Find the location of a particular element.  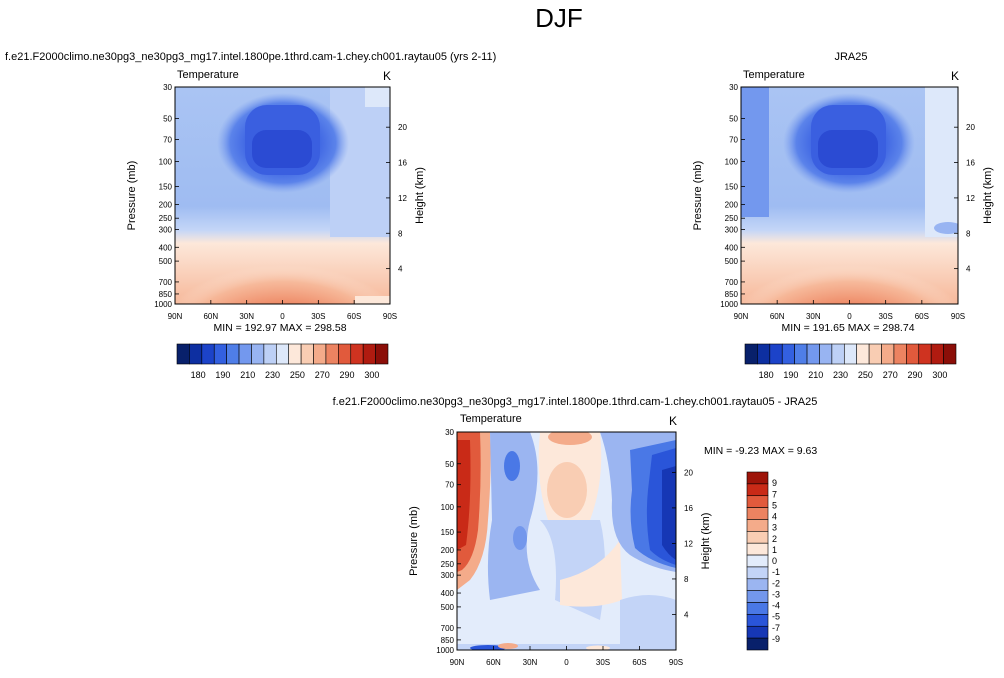

panel-obs-ytick-label: 700 is located at coordinates (732, 282).